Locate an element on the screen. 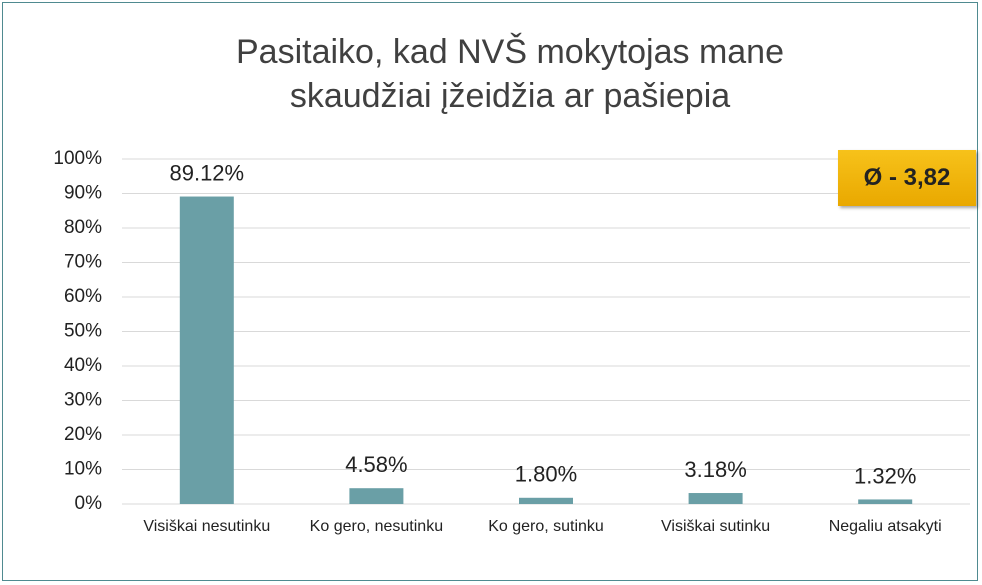 This screenshot has width=982, height=585. data-label: 1.80% is located at coordinates (546, 474).